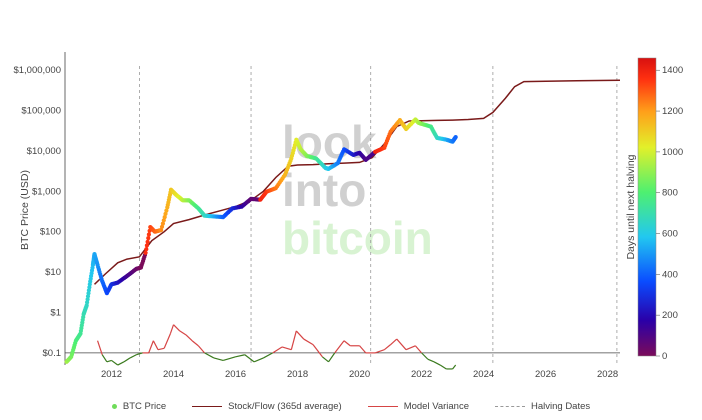 This screenshot has height=420, width=702. What do you see at coordinates (44, 151) in the screenshot?
I see `y-tick-label: $10,000` at bounding box center [44, 151].